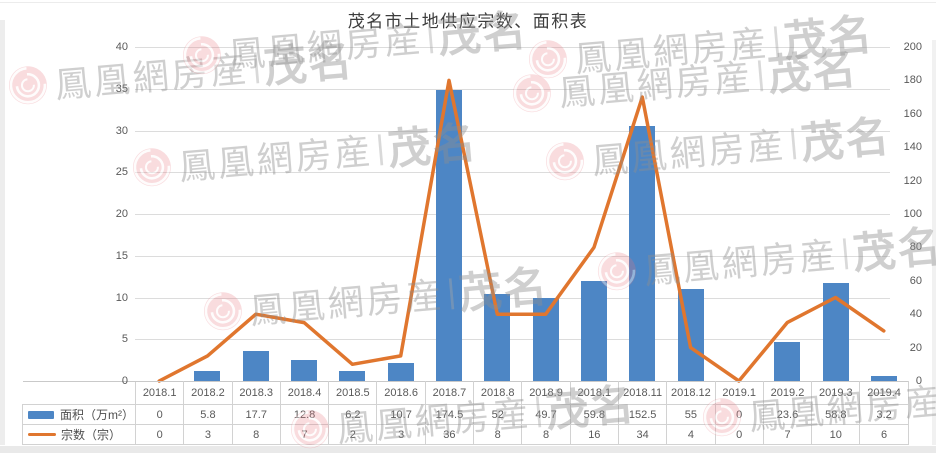  What do you see at coordinates (836, 393) in the screenshot?
I see `x-category-label: 2019.3` at bounding box center [836, 393].